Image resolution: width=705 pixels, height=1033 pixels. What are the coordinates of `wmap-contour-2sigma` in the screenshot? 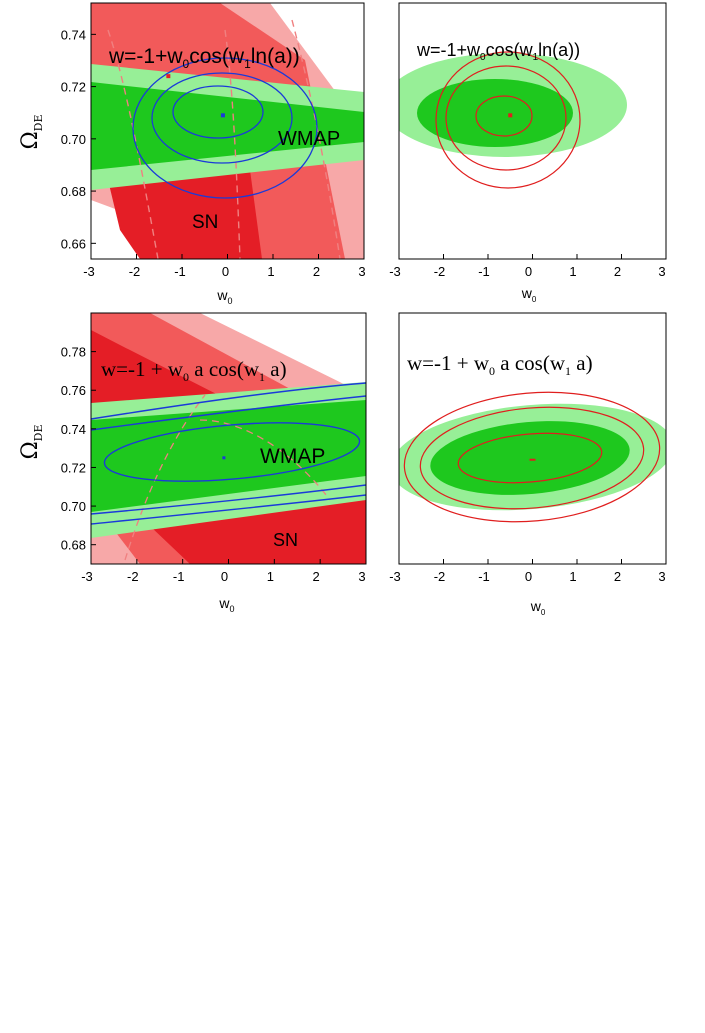 It's located at (222, 118).